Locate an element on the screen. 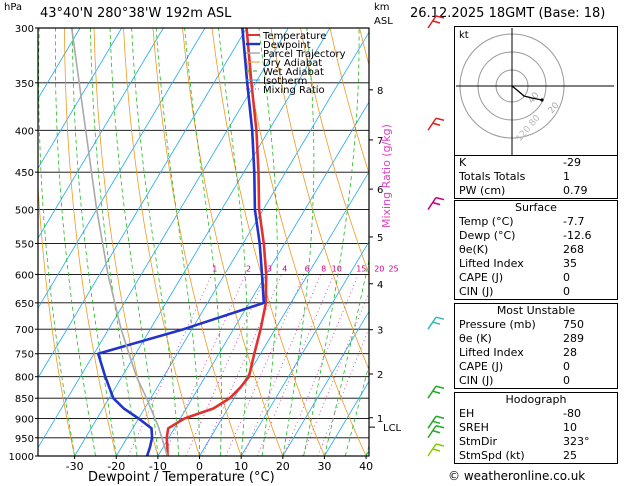 This screenshot has height=486, width=629. location-header: 43°40'N 280°38'W 192m ASL is located at coordinates (136, 13).